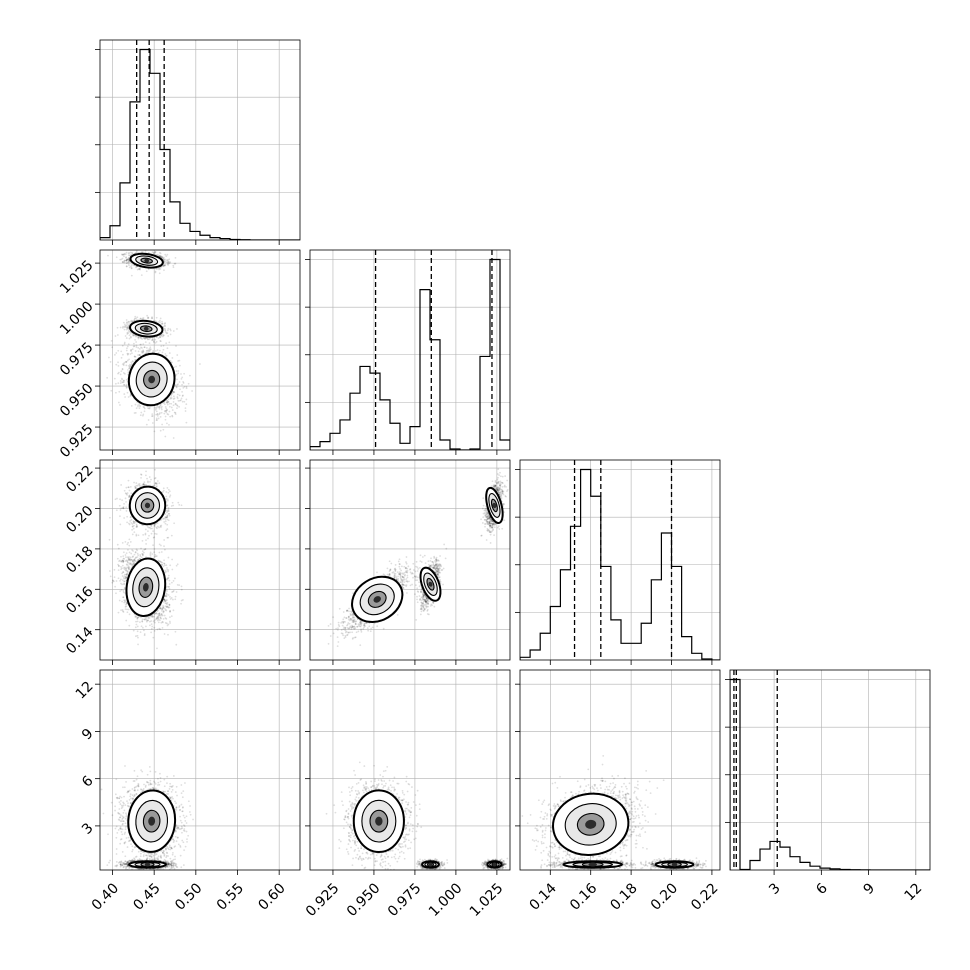 The height and width of the screenshot is (970, 970). I want to click on histogram-step, so click(620, 564).